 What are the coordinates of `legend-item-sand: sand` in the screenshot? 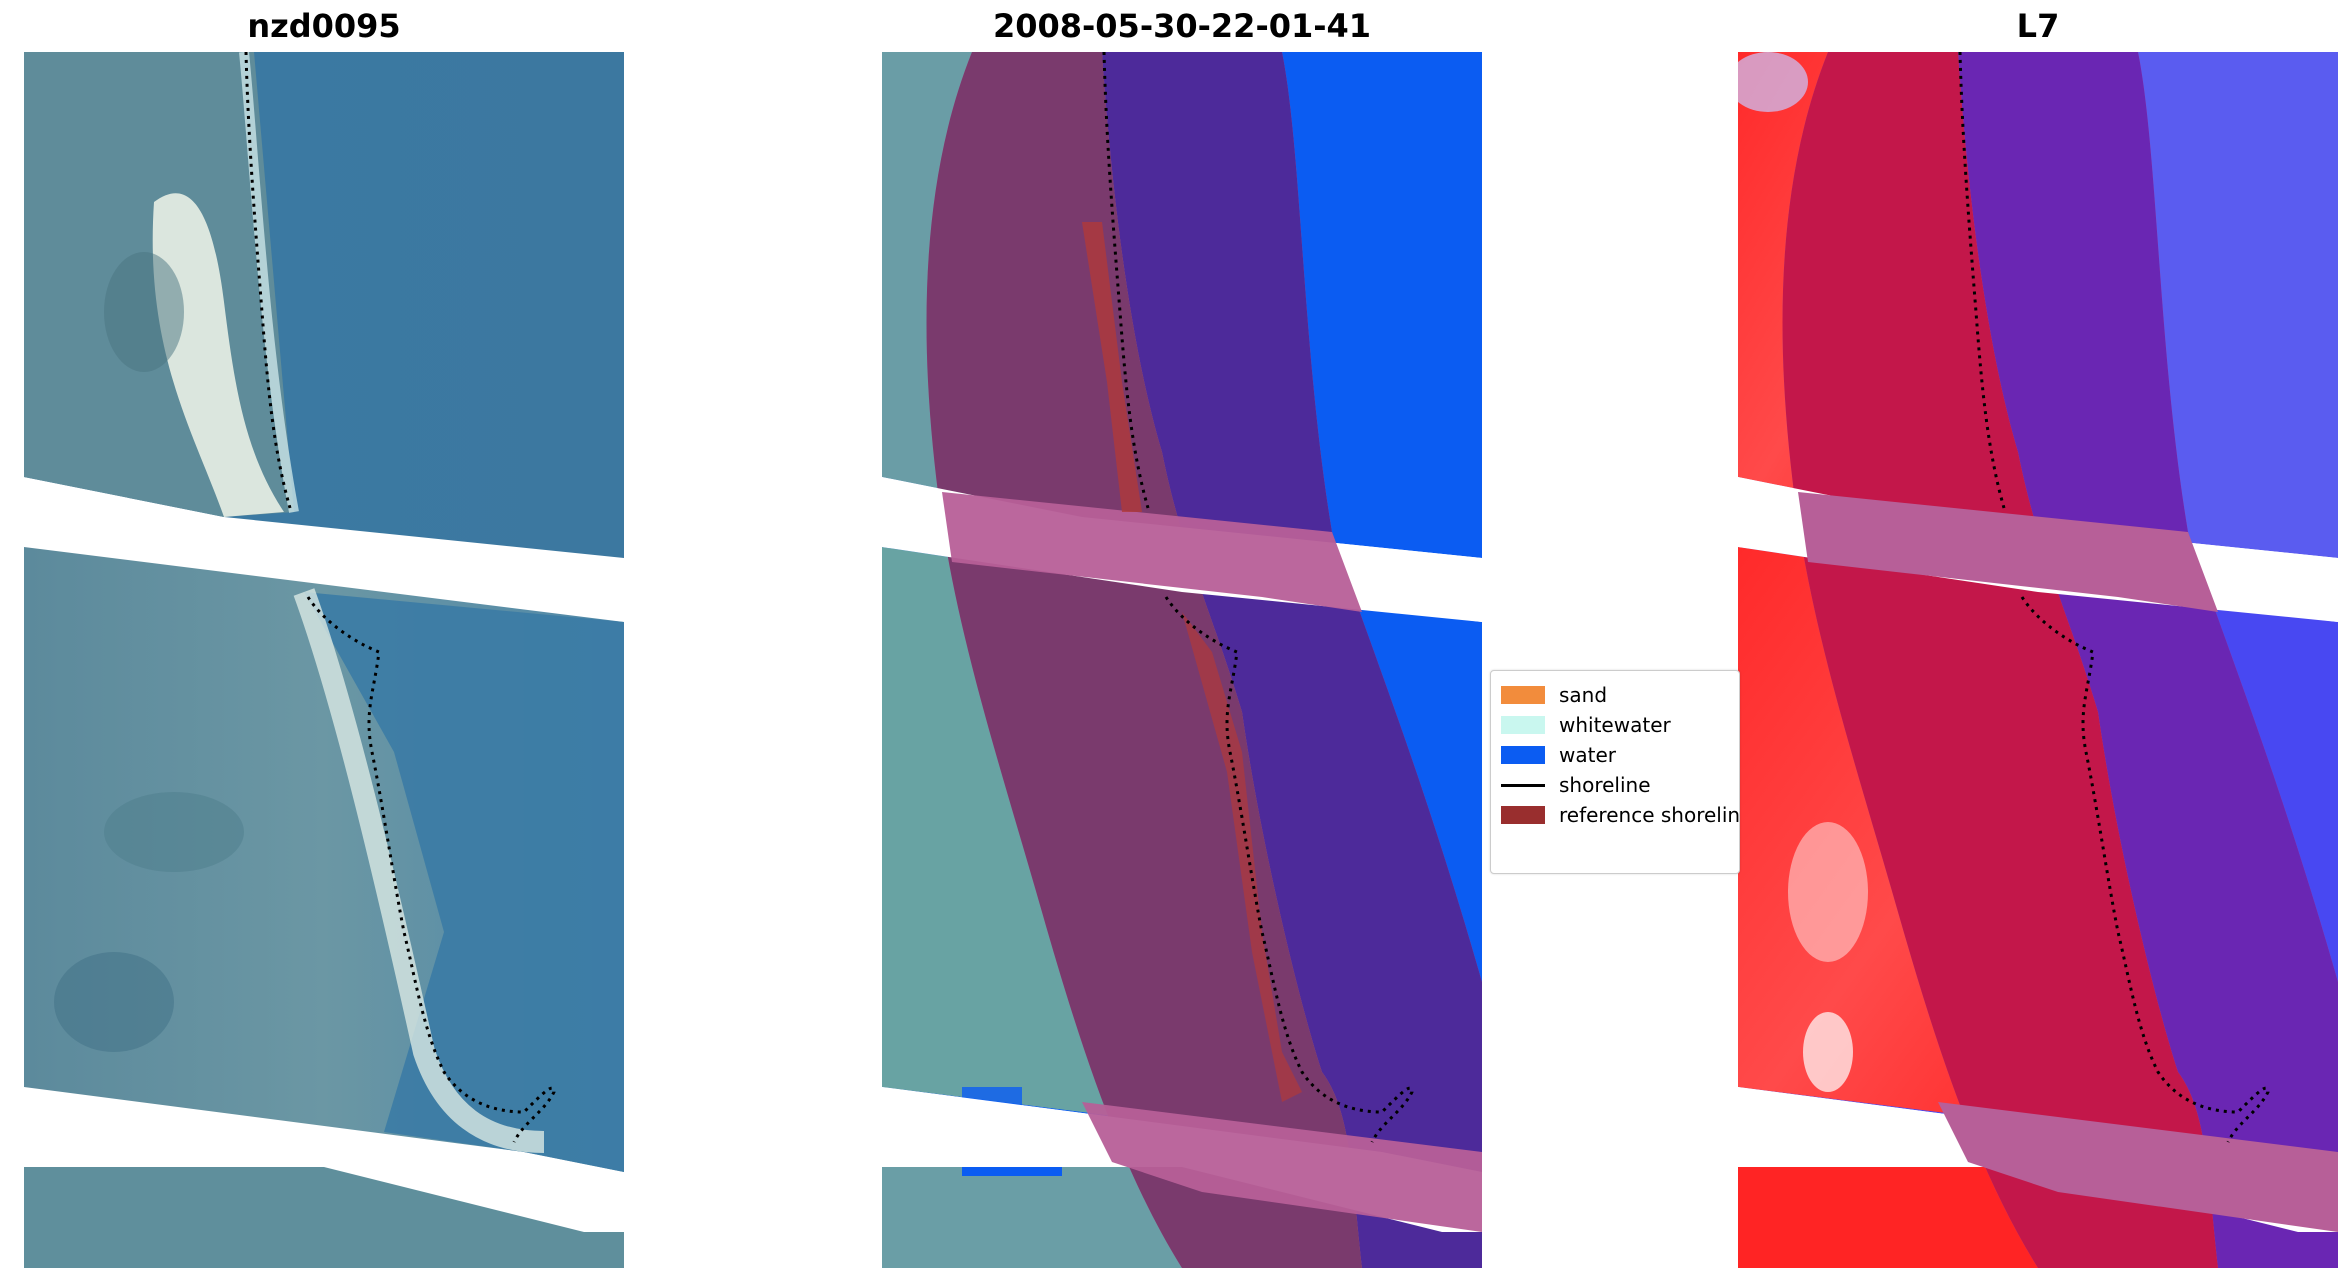 It's located at (1554, 695).